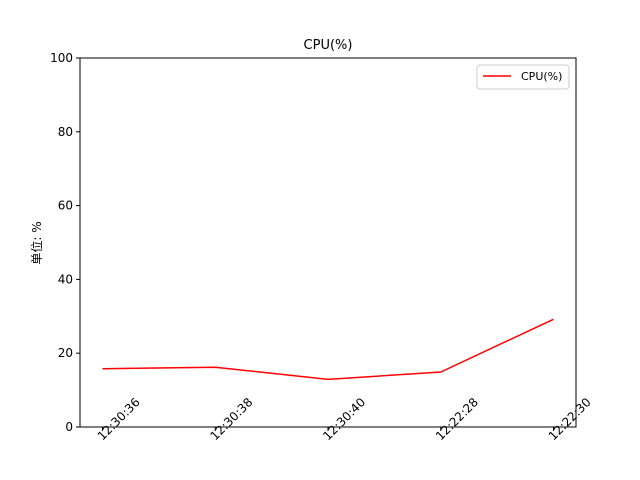 This screenshot has width=640, height=480. Describe the element at coordinates (570, 419) in the screenshot. I see `x-tick-label: 12:22:30` at that location.